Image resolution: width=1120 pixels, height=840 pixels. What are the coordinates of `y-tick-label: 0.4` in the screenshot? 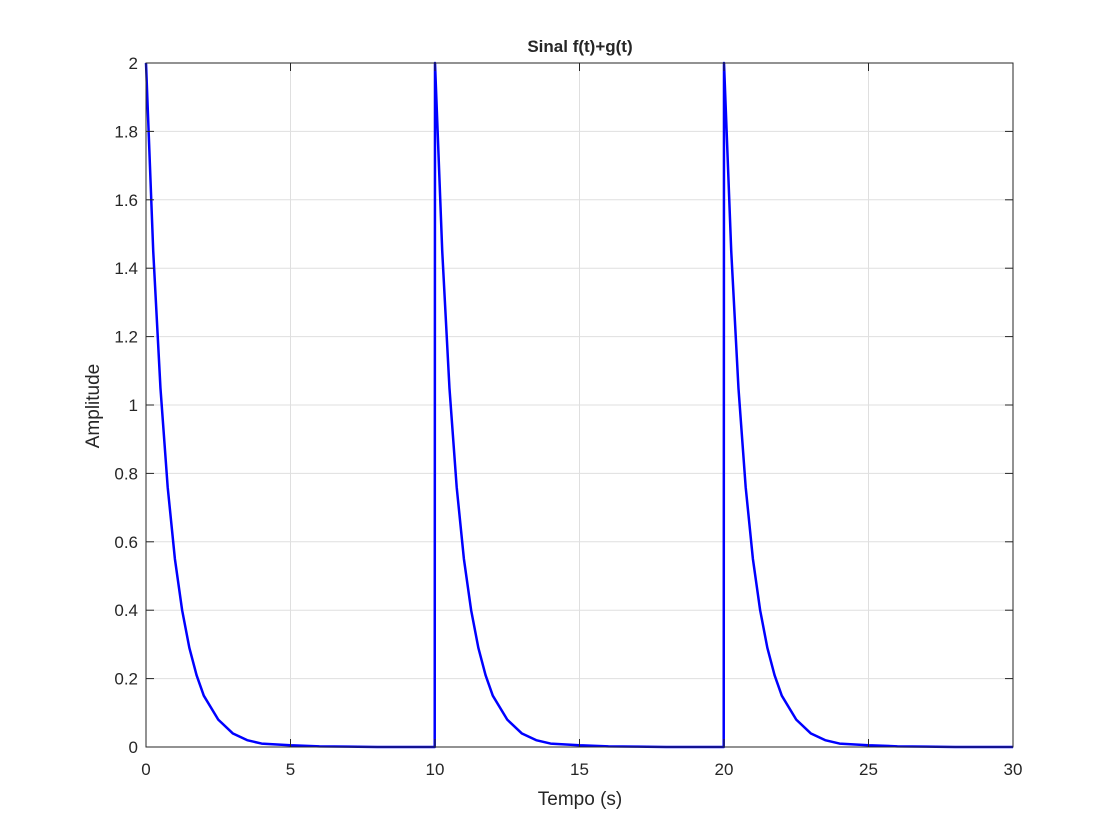 It's located at (126, 610).